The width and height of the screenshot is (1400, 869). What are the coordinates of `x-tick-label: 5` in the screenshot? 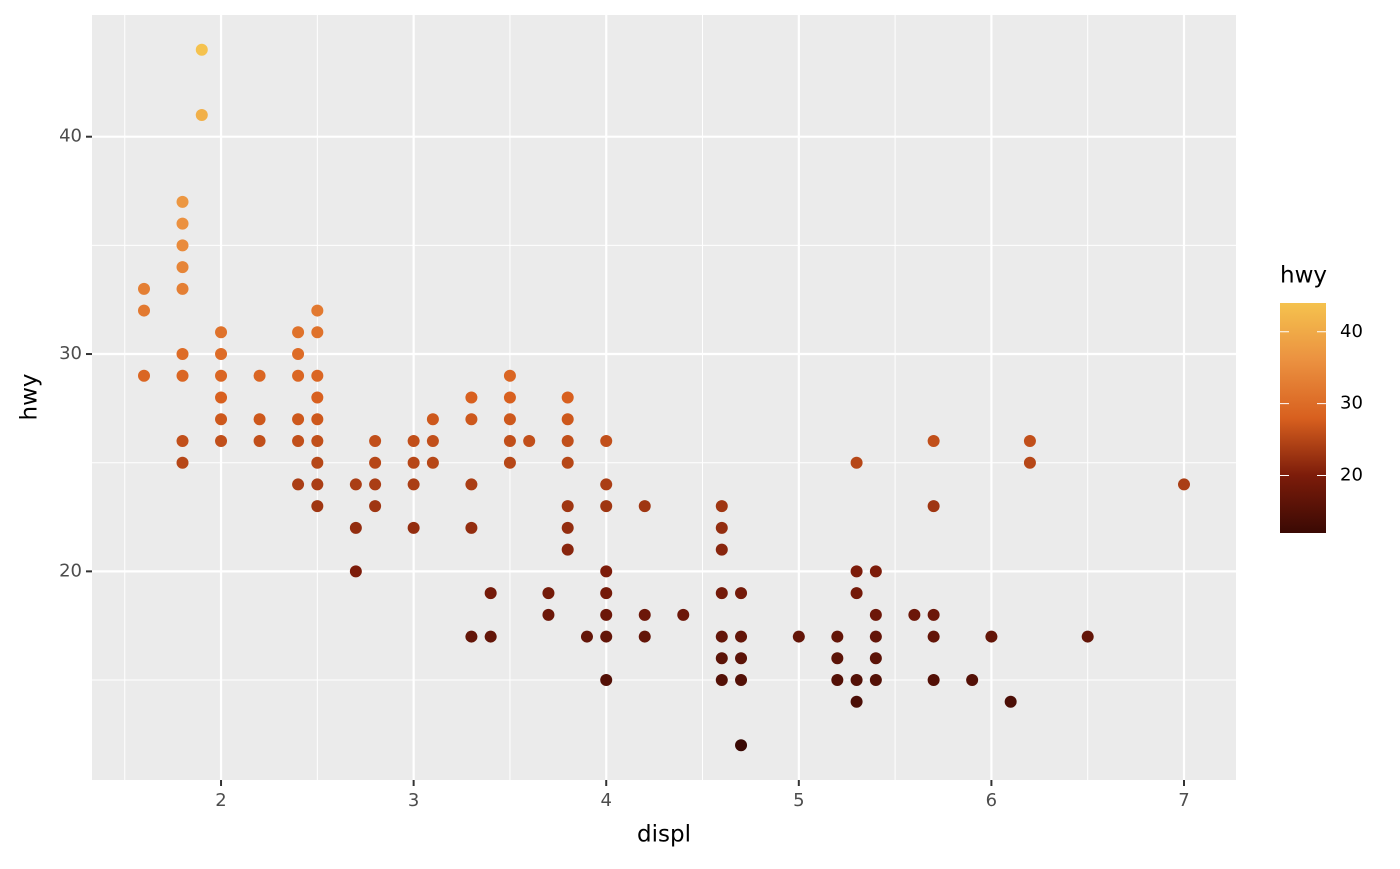 It's located at (798, 800).